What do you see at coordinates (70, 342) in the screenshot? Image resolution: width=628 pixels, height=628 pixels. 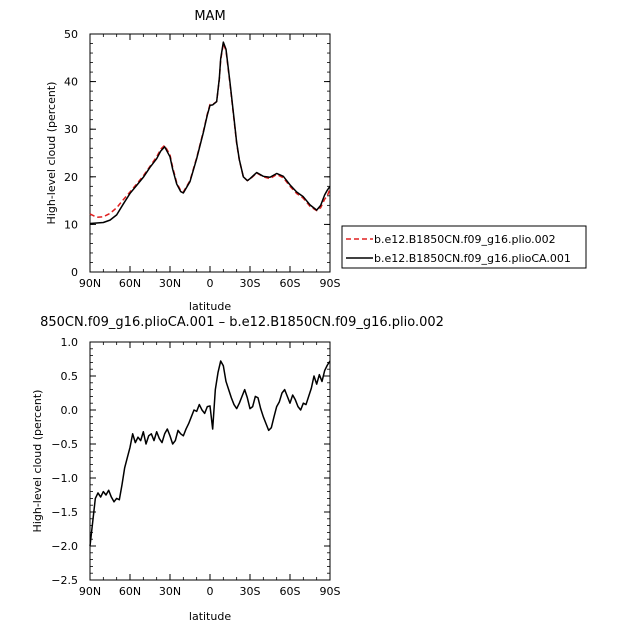 I see `y-tick-label: 1.0` at bounding box center [70, 342].